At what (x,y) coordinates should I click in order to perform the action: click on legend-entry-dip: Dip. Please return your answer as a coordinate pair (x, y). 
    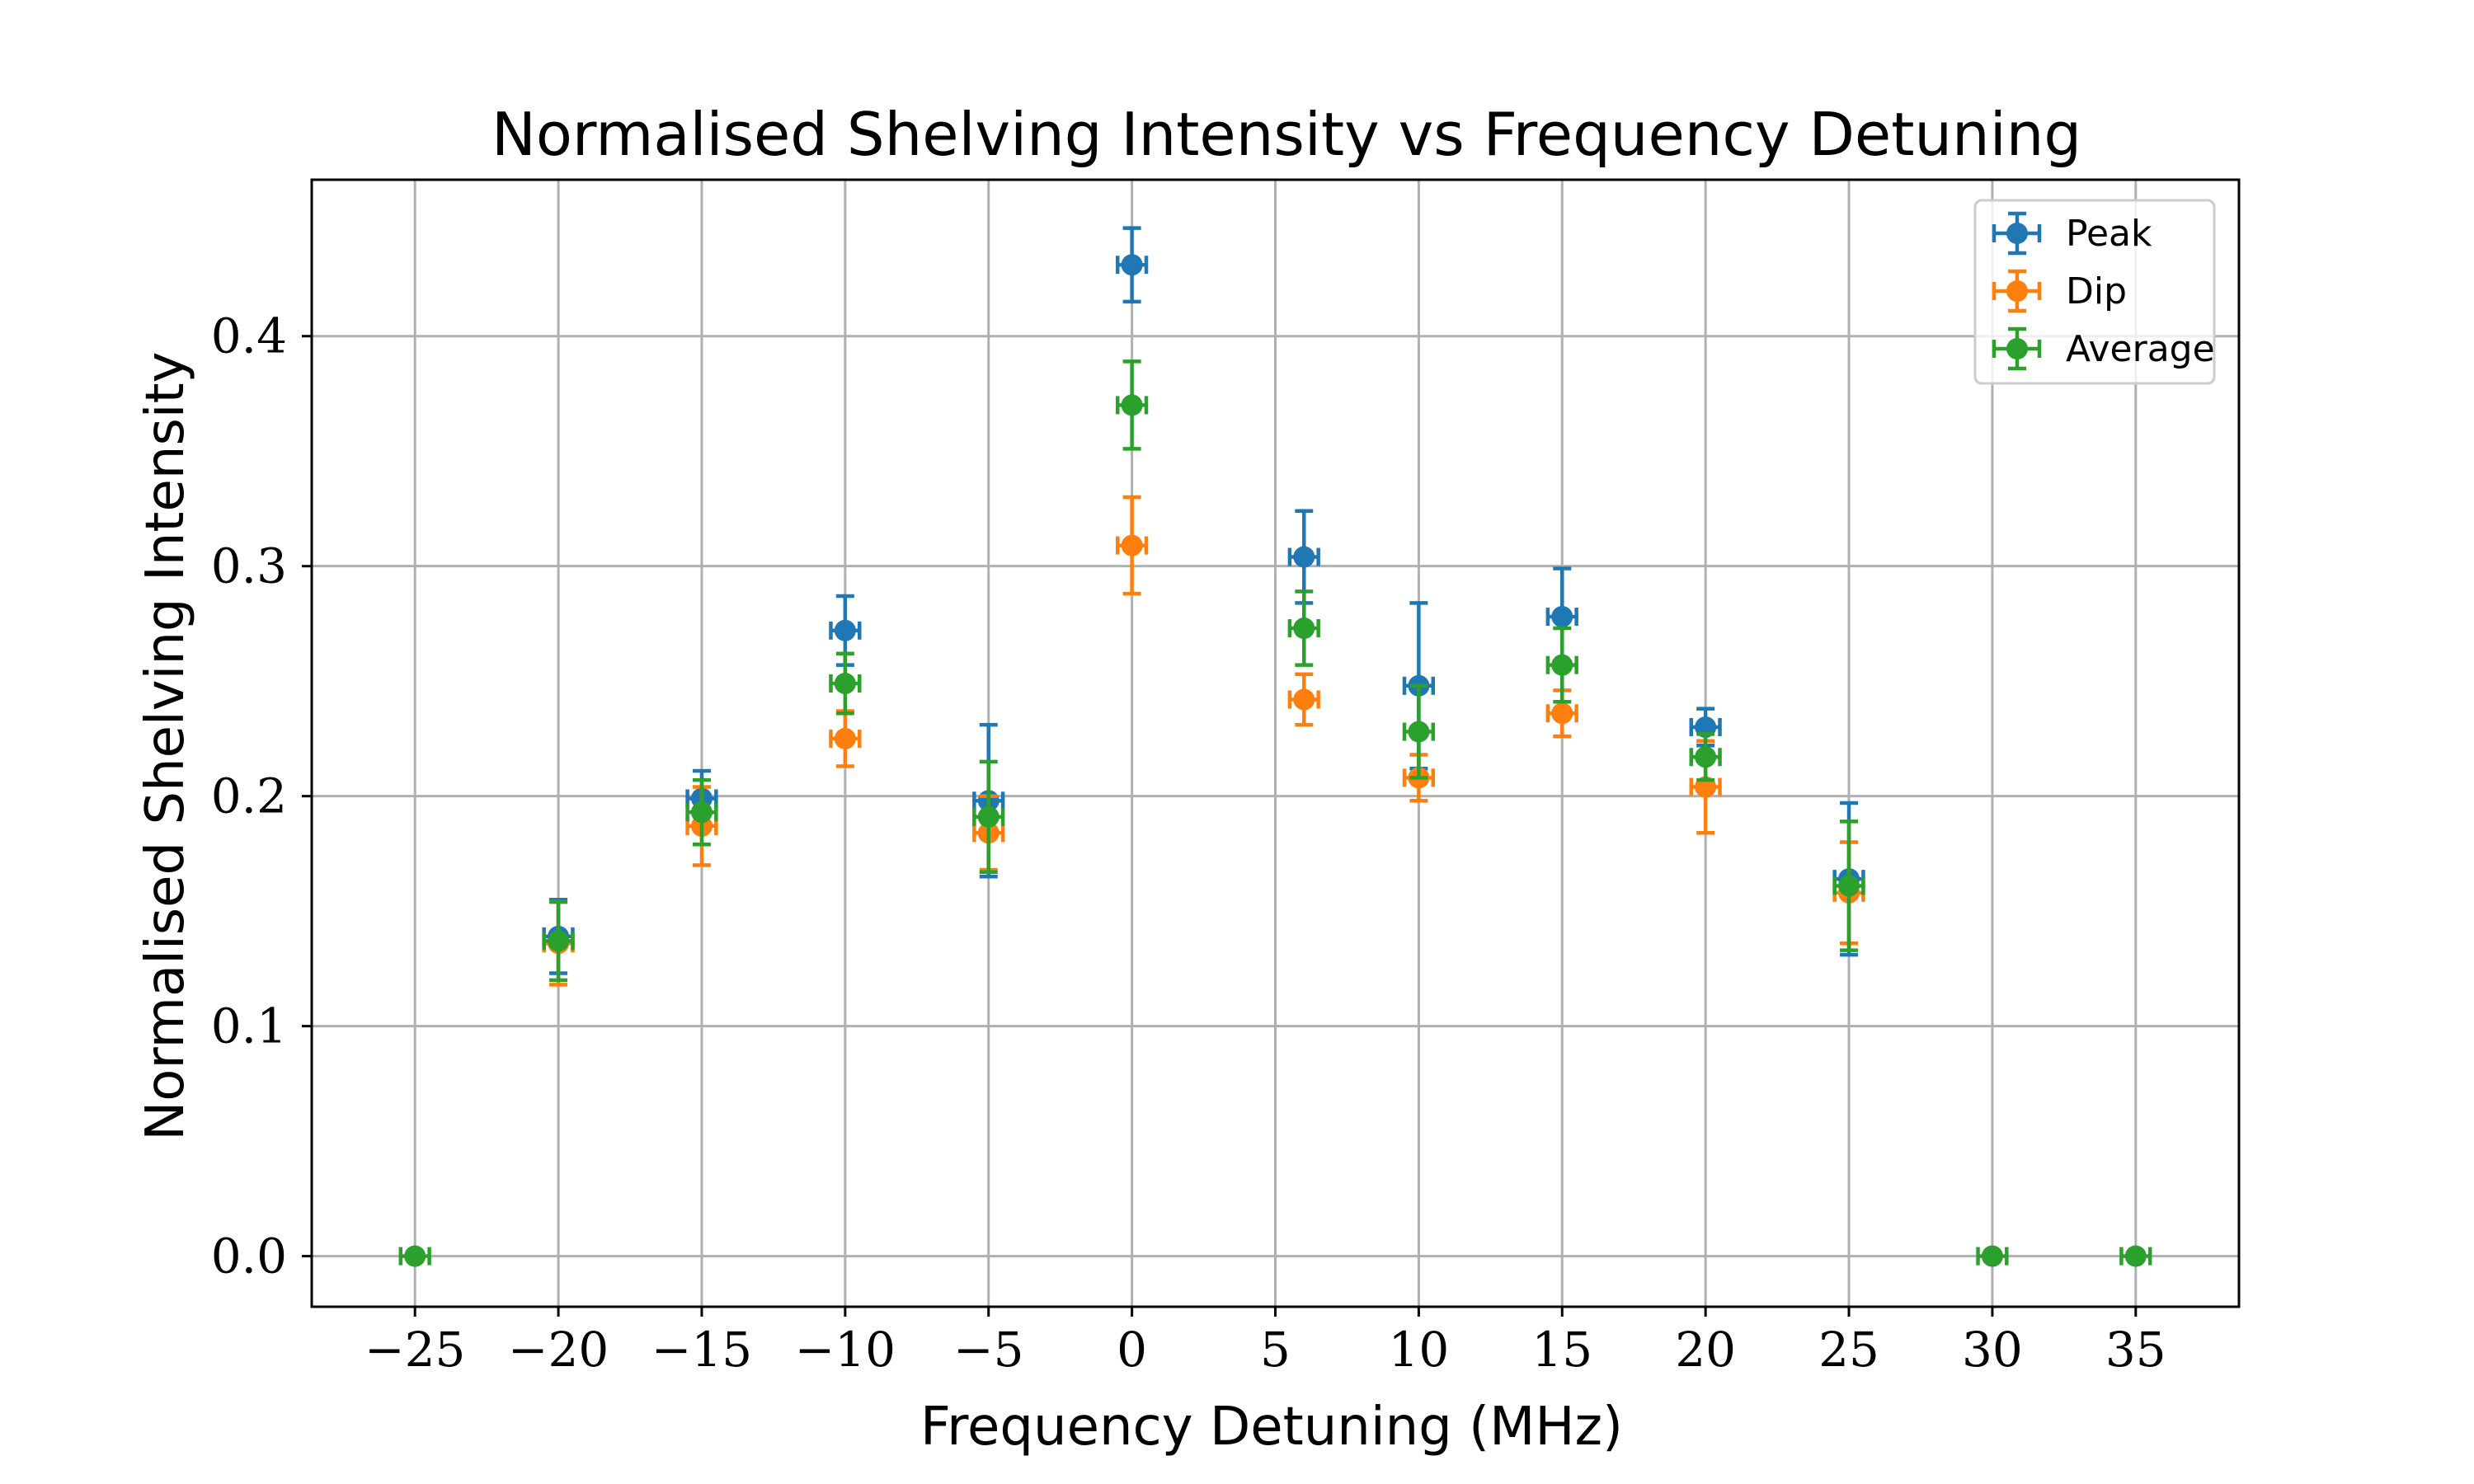
    Looking at the image, I should click on (2059, 291).